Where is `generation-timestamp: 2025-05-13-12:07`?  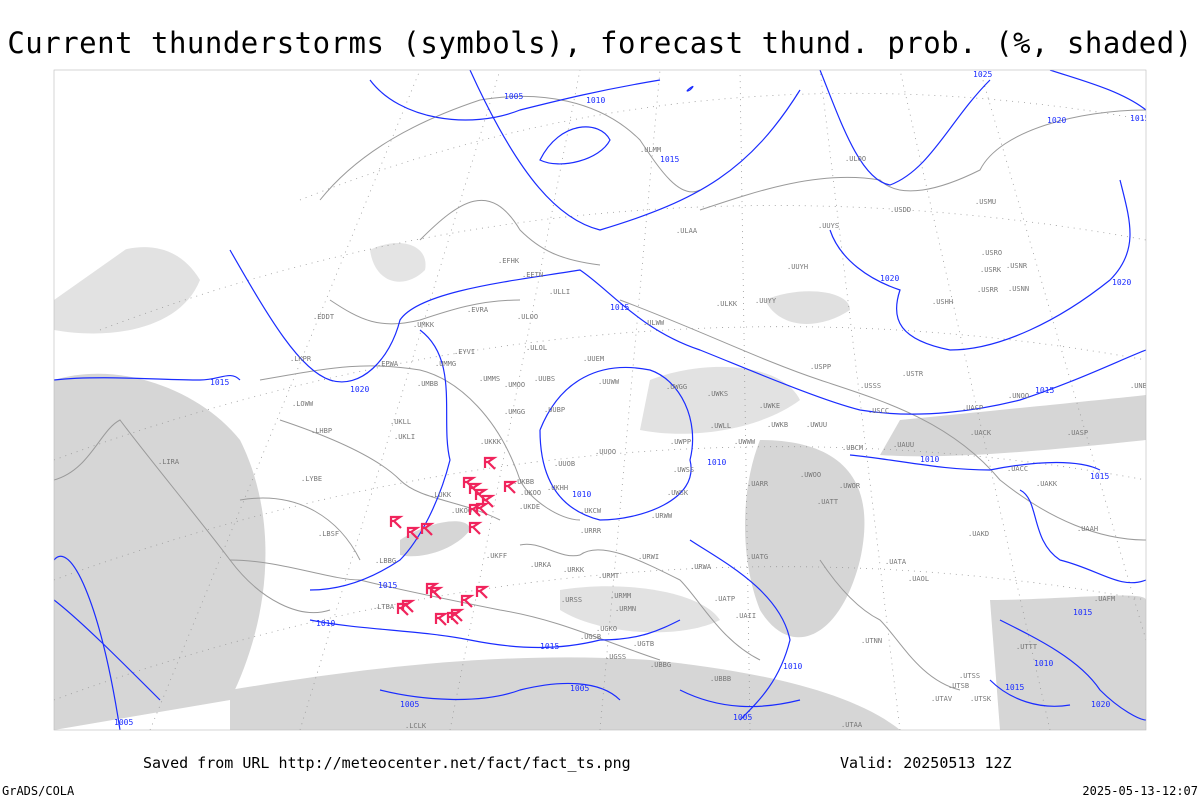 generation-timestamp: 2025-05-13-12:07 is located at coordinates (1140, 791).